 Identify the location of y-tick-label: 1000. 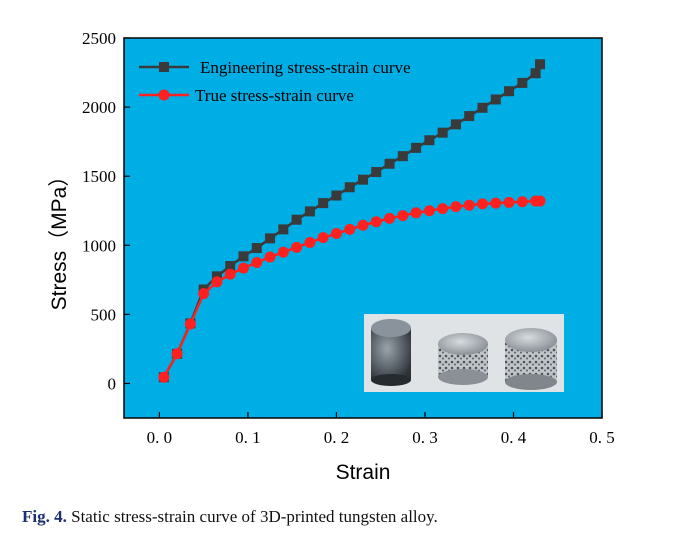
(99, 245).